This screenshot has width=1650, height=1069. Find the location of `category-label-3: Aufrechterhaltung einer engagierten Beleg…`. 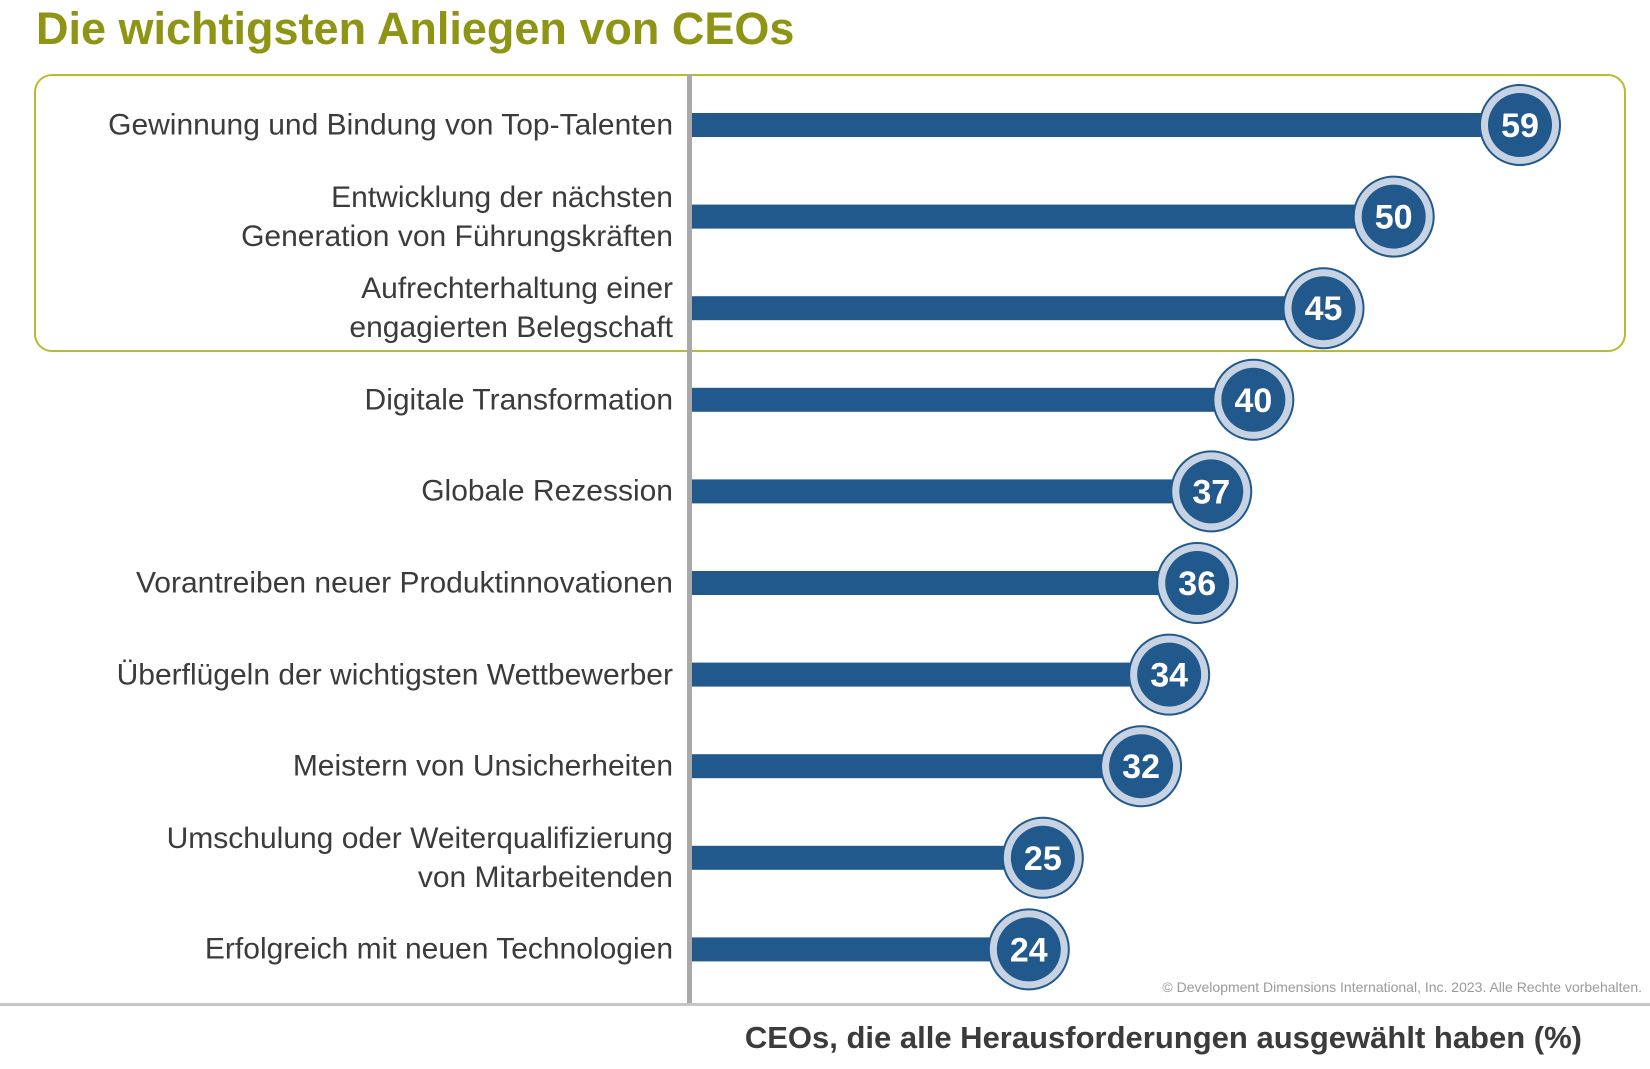

category-label-3: Aufrechterhaltung einer engagierten Beleg… is located at coordinates (336, 308).